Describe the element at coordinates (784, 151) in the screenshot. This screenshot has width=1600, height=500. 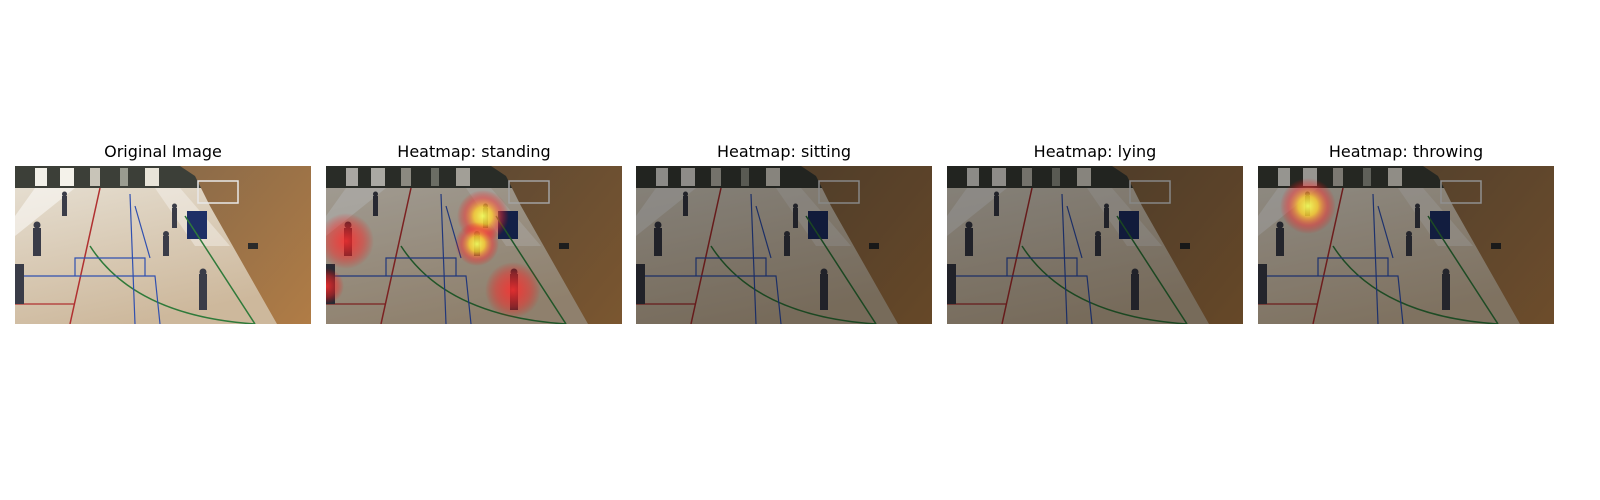
I see `panel-title: Heatmap: sitting` at that location.